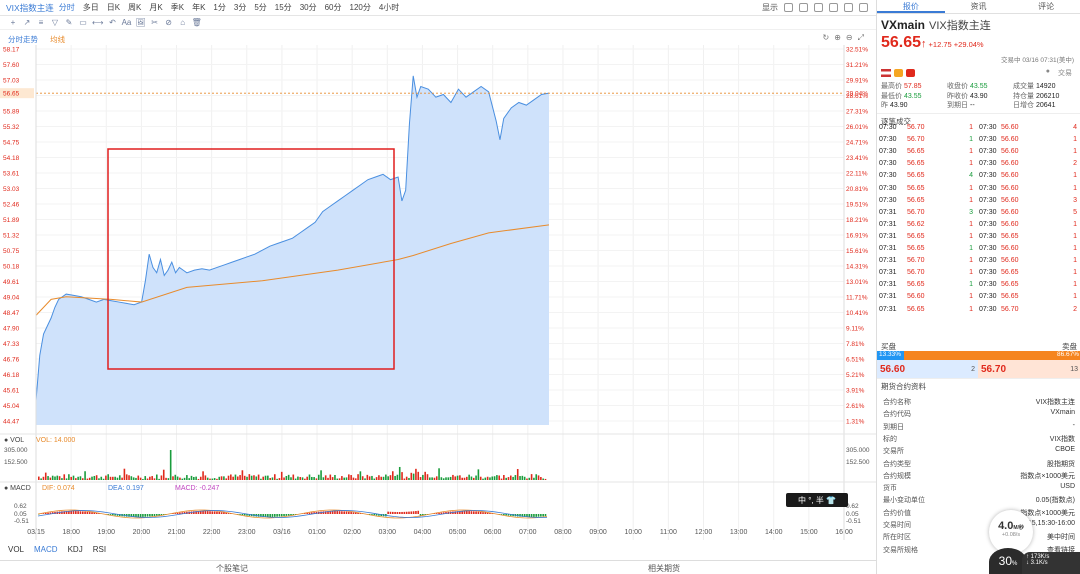 Image resolution: width=1080 pixels, height=574 pixels. I want to click on instrument-title: VIX指数主连, so click(30, 7).